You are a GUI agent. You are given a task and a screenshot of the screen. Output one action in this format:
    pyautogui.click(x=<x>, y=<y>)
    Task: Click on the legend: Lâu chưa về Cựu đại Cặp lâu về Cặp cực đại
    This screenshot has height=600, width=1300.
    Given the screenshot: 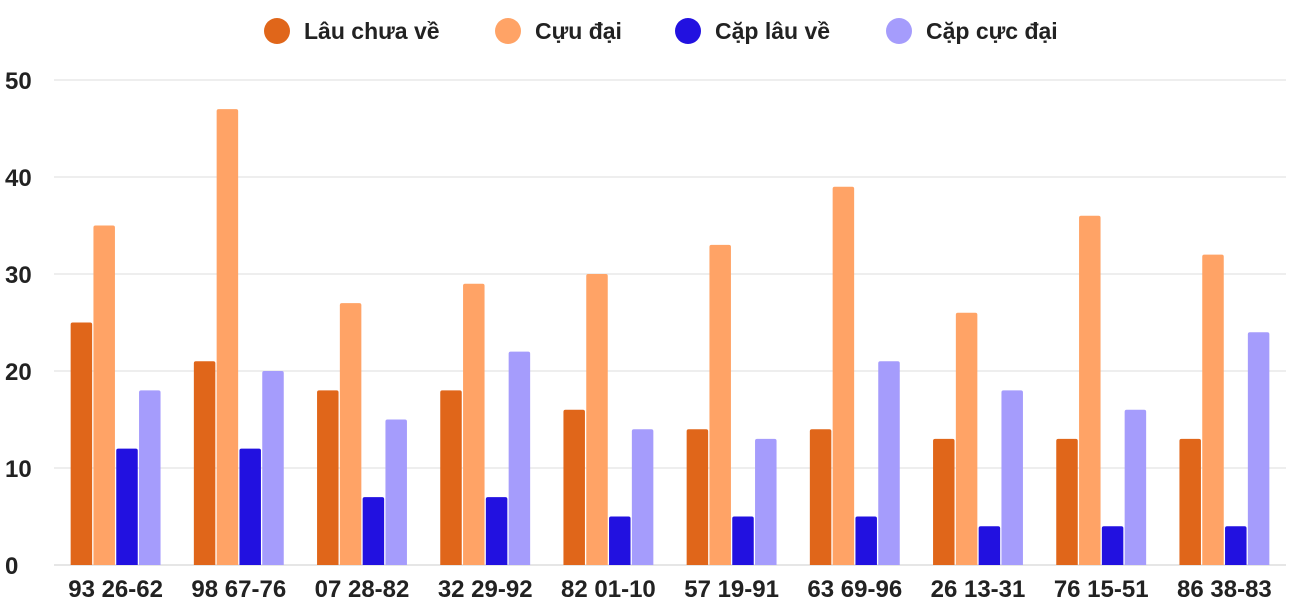 What is the action you would take?
    pyautogui.click(x=661, y=31)
    